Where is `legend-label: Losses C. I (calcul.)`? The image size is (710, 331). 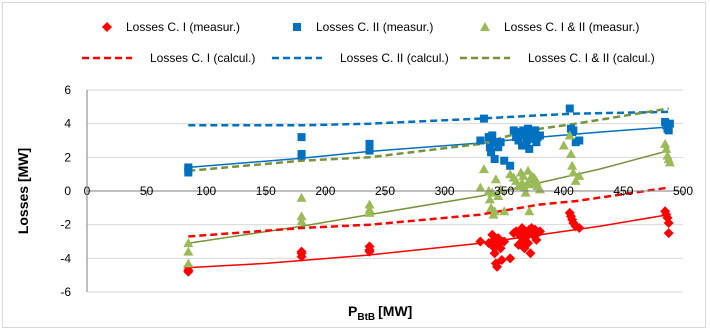 legend-label: Losses C. I (calcul.) is located at coordinates (202, 58).